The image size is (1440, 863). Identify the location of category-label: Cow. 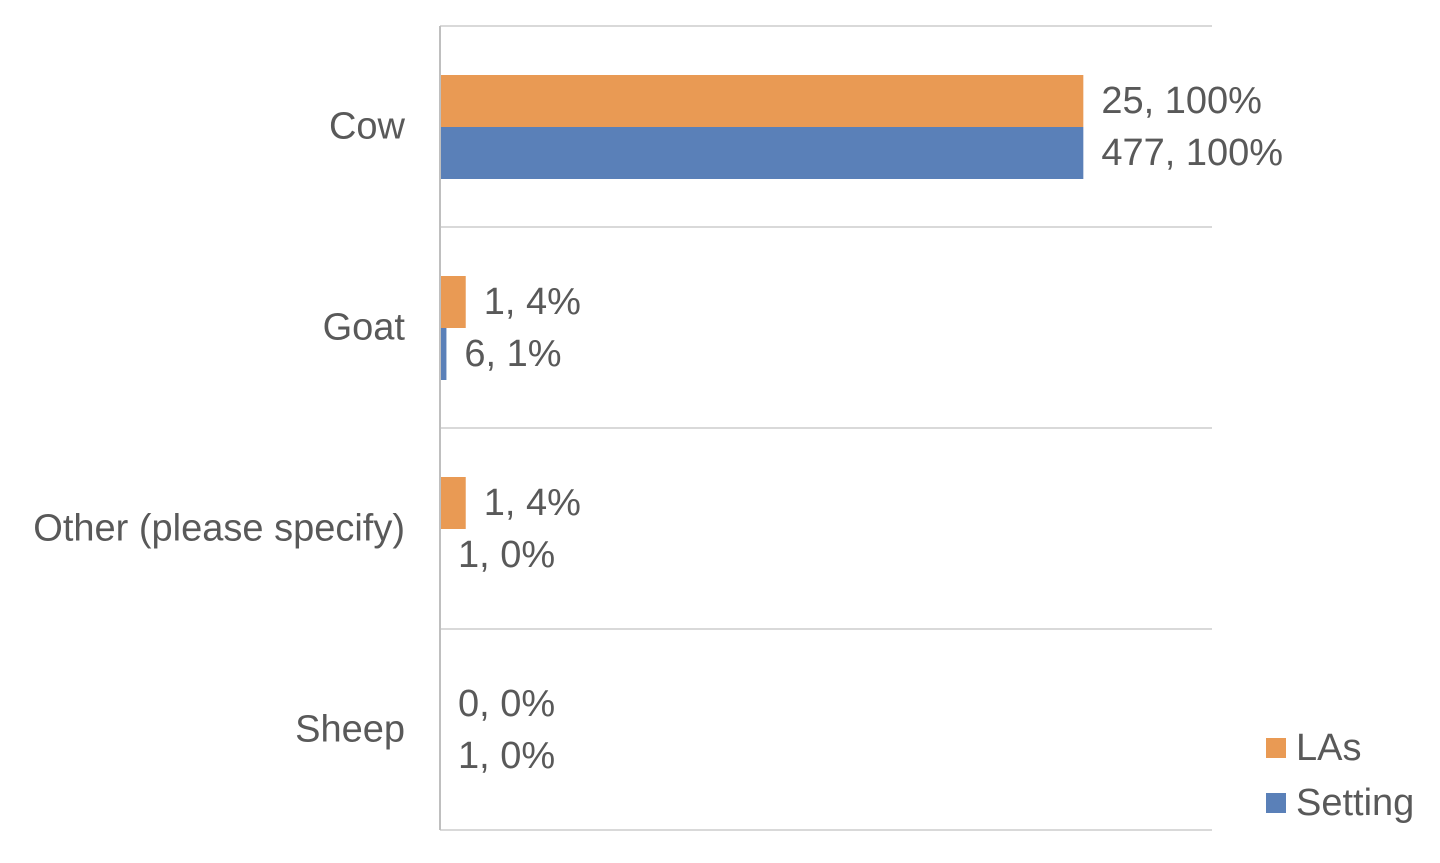
(367, 127).